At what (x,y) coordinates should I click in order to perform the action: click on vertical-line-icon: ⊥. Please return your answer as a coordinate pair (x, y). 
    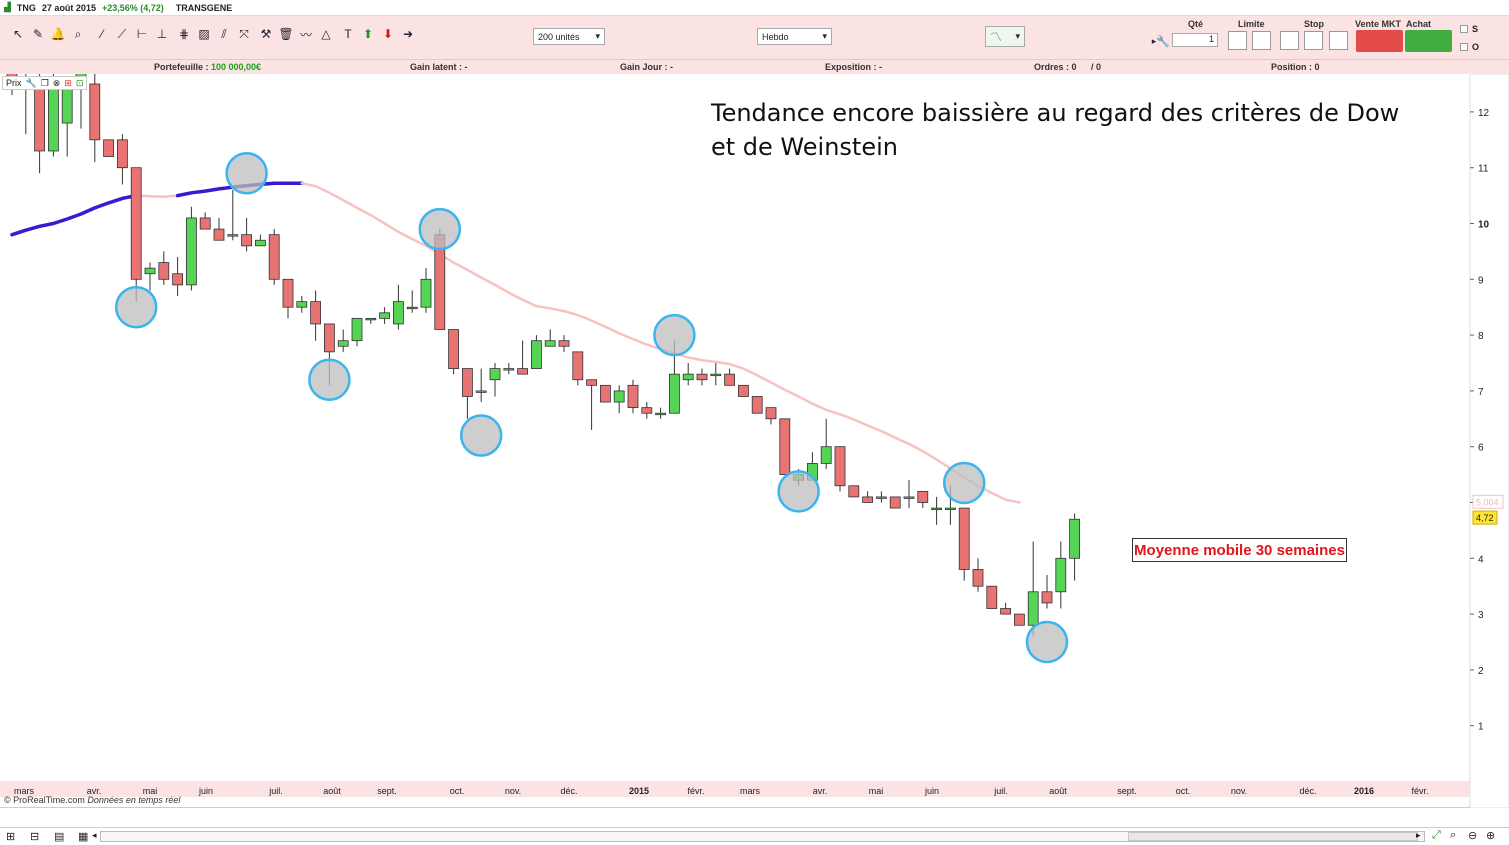
    Looking at the image, I should click on (162, 34).